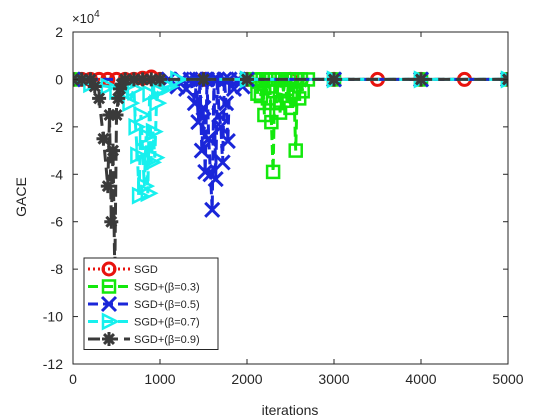 The height and width of the screenshot is (420, 560). Describe the element at coordinates (83, 18) in the screenshot. I see `exponent-base: ×10` at that location.